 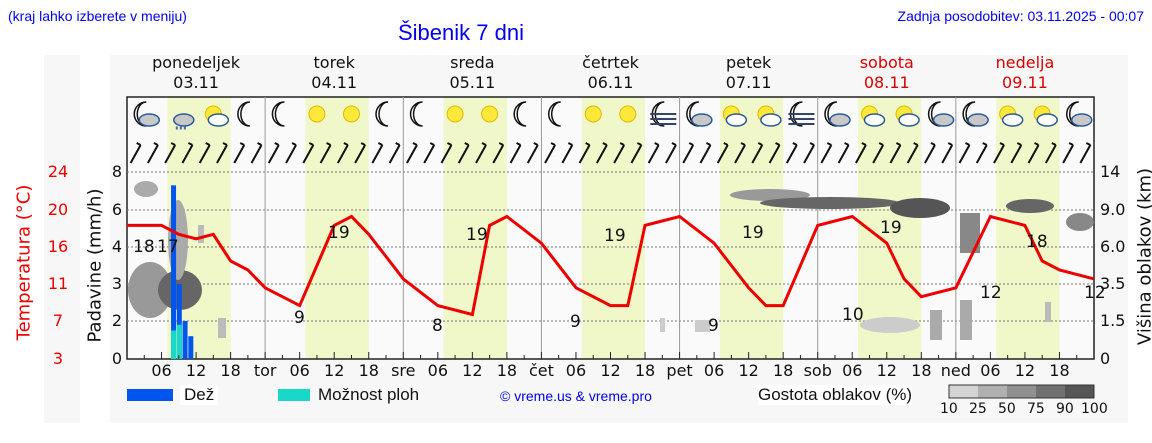 What do you see at coordinates (801, 114) in the screenshot?
I see `fog-moon-icon` at bounding box center [801, 114].